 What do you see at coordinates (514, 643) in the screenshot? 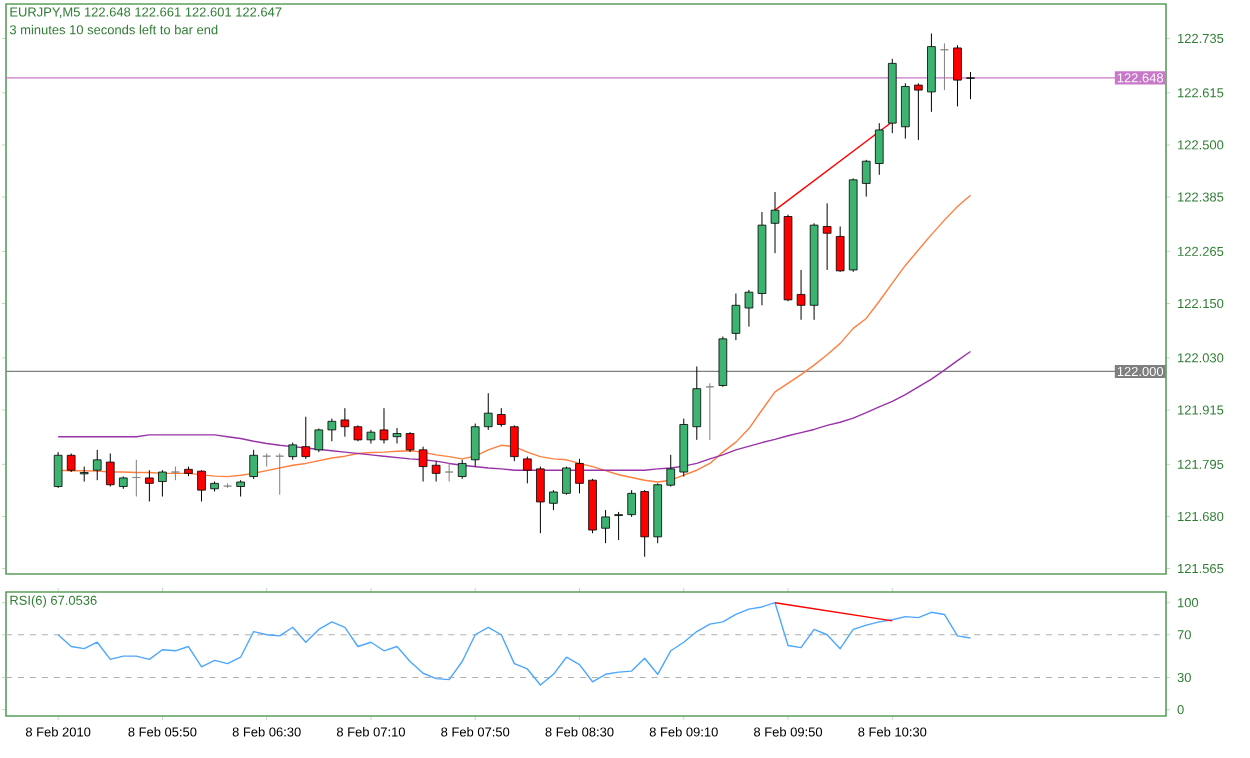
I see `line-series` at bounding box center [514, 643].